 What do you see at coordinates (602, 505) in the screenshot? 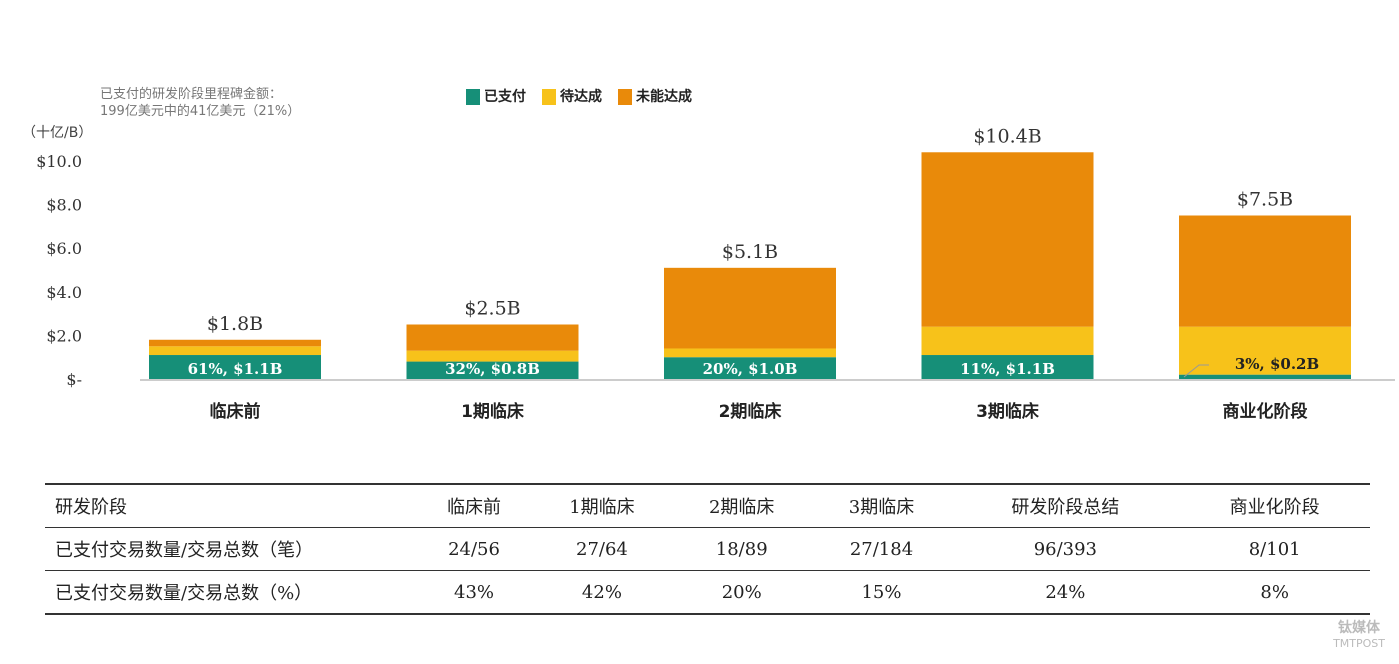
I see `table-cell: 1期临床` at bounding box center [602, 505].